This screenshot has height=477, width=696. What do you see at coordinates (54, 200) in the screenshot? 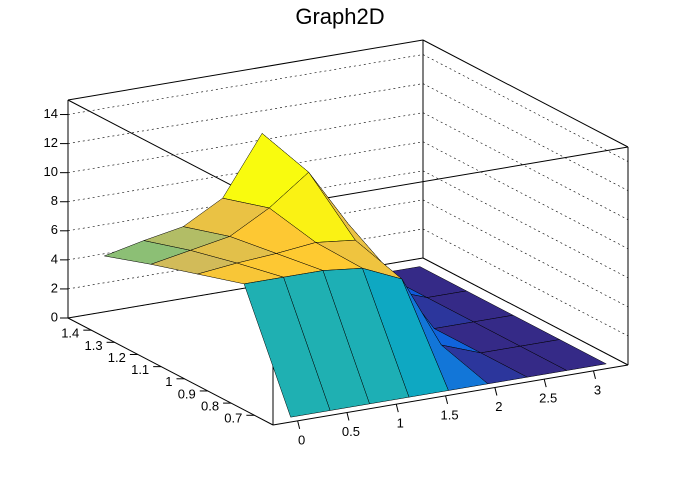
I see `z-tick-label: 8` at bounding box center [54, 200].